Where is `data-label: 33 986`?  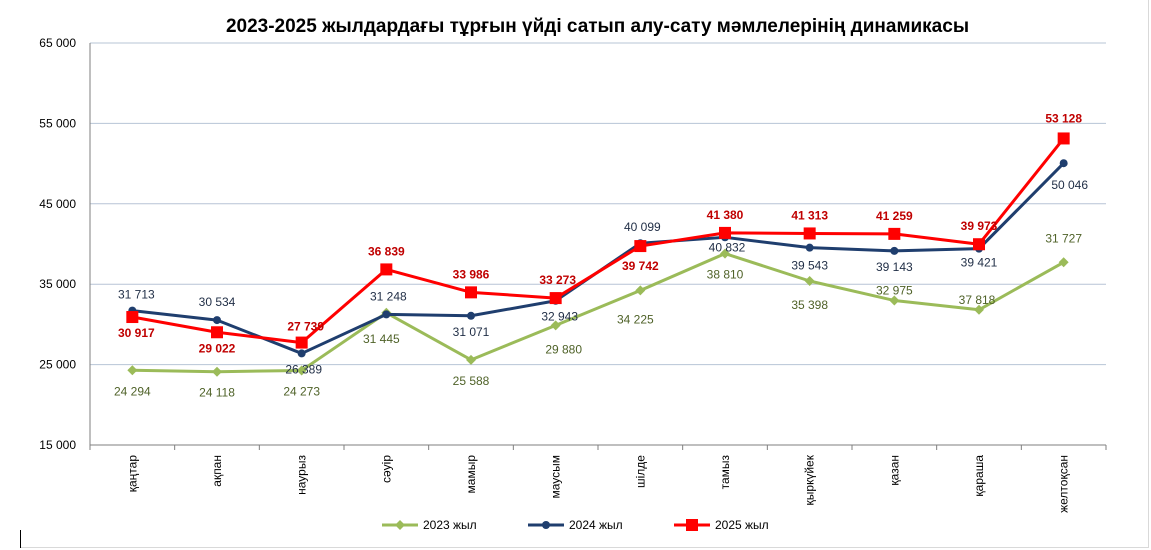 data-label: 33 986 is located at coordinates (471, 274).